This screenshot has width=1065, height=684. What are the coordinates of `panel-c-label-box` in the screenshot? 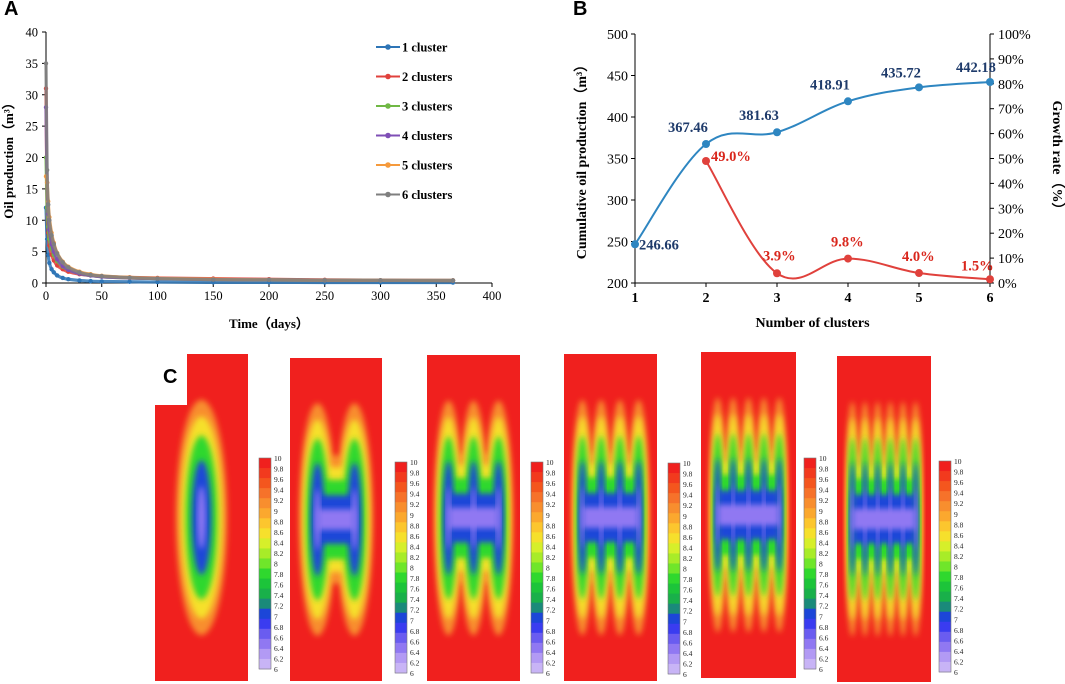 It's located at (171, 379).